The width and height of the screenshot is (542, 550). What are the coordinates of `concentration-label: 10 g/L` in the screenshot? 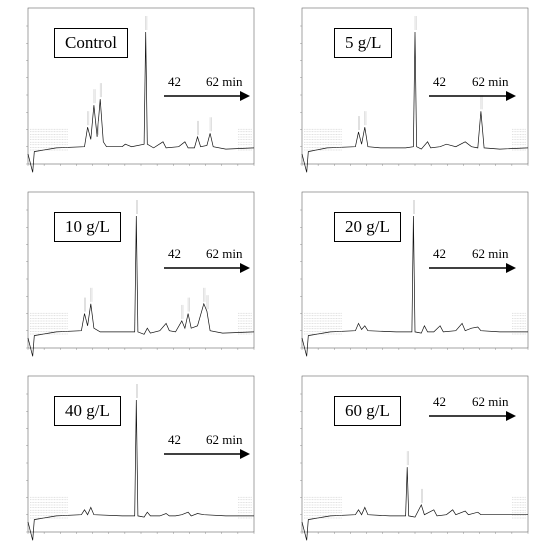 It's located at (87, 227).